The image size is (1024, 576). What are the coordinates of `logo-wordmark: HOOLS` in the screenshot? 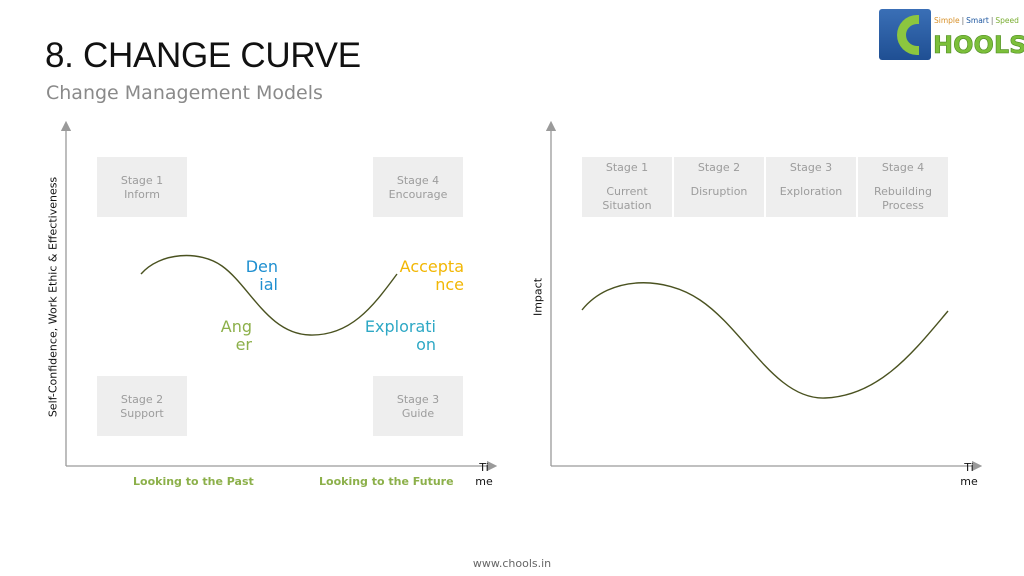 It's located at (978, 45).